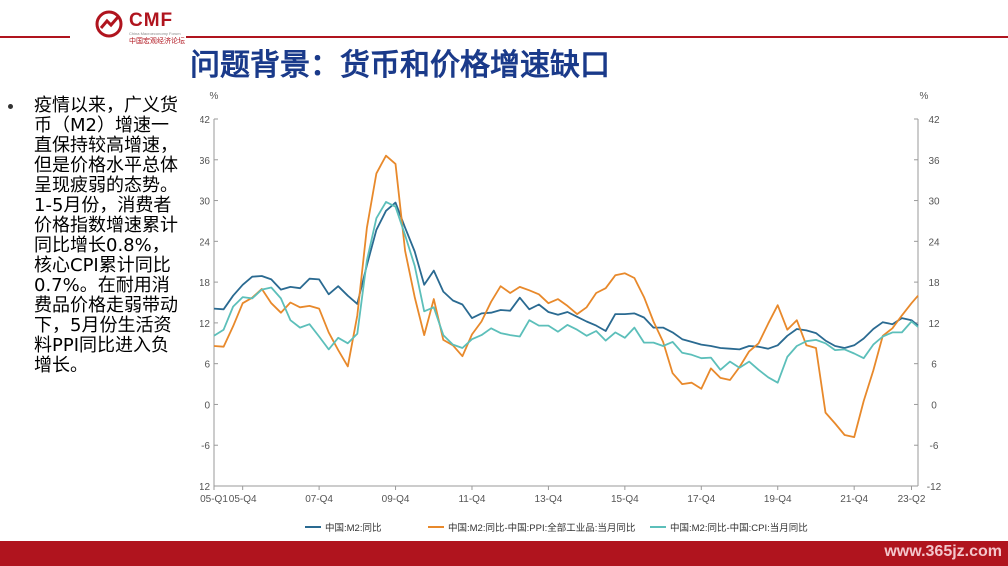 This screenshot has height=566, width=1008. What do you see at coordinates (207, 405) in the screenshot?
I see `y-tick-label-left: 0` at bounding box center [207, 405].